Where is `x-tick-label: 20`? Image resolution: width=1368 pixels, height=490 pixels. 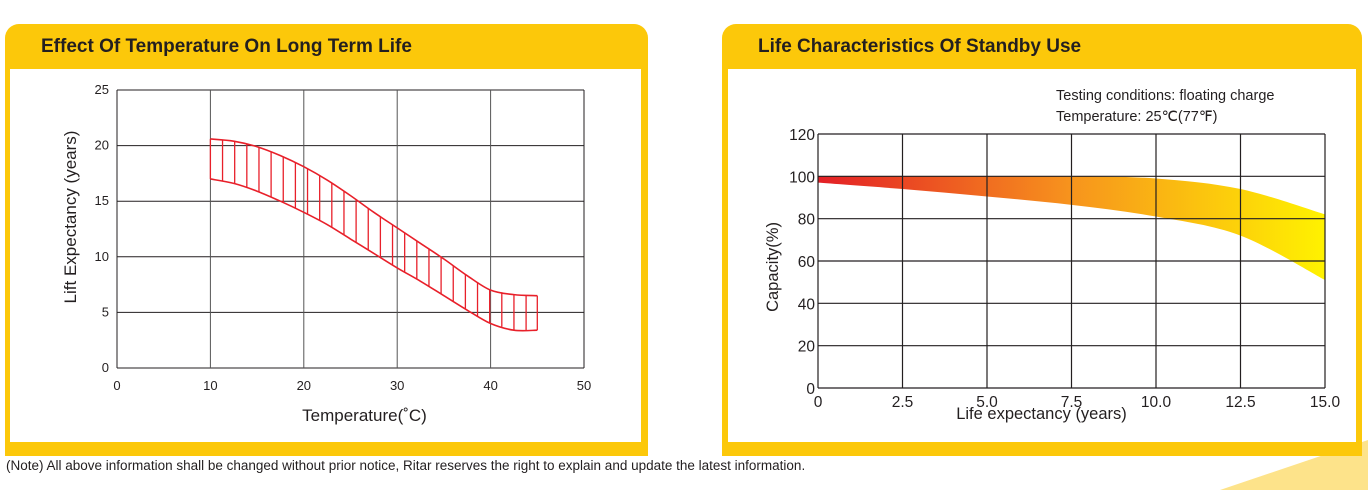
x-tick-label: 20 is located at coordinates (304, 385).